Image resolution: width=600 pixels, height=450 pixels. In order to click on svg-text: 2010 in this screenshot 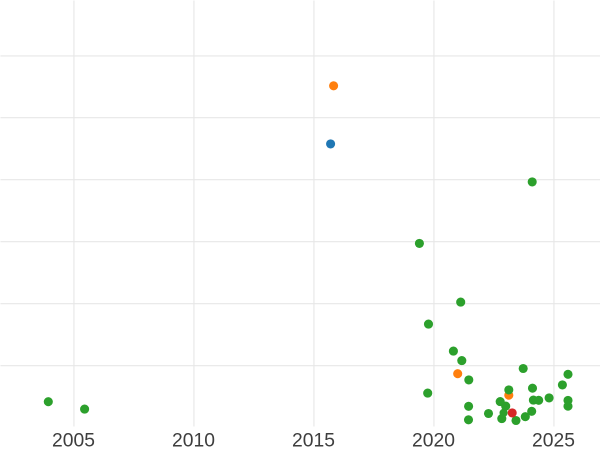, I will do `click(193, 440)`.